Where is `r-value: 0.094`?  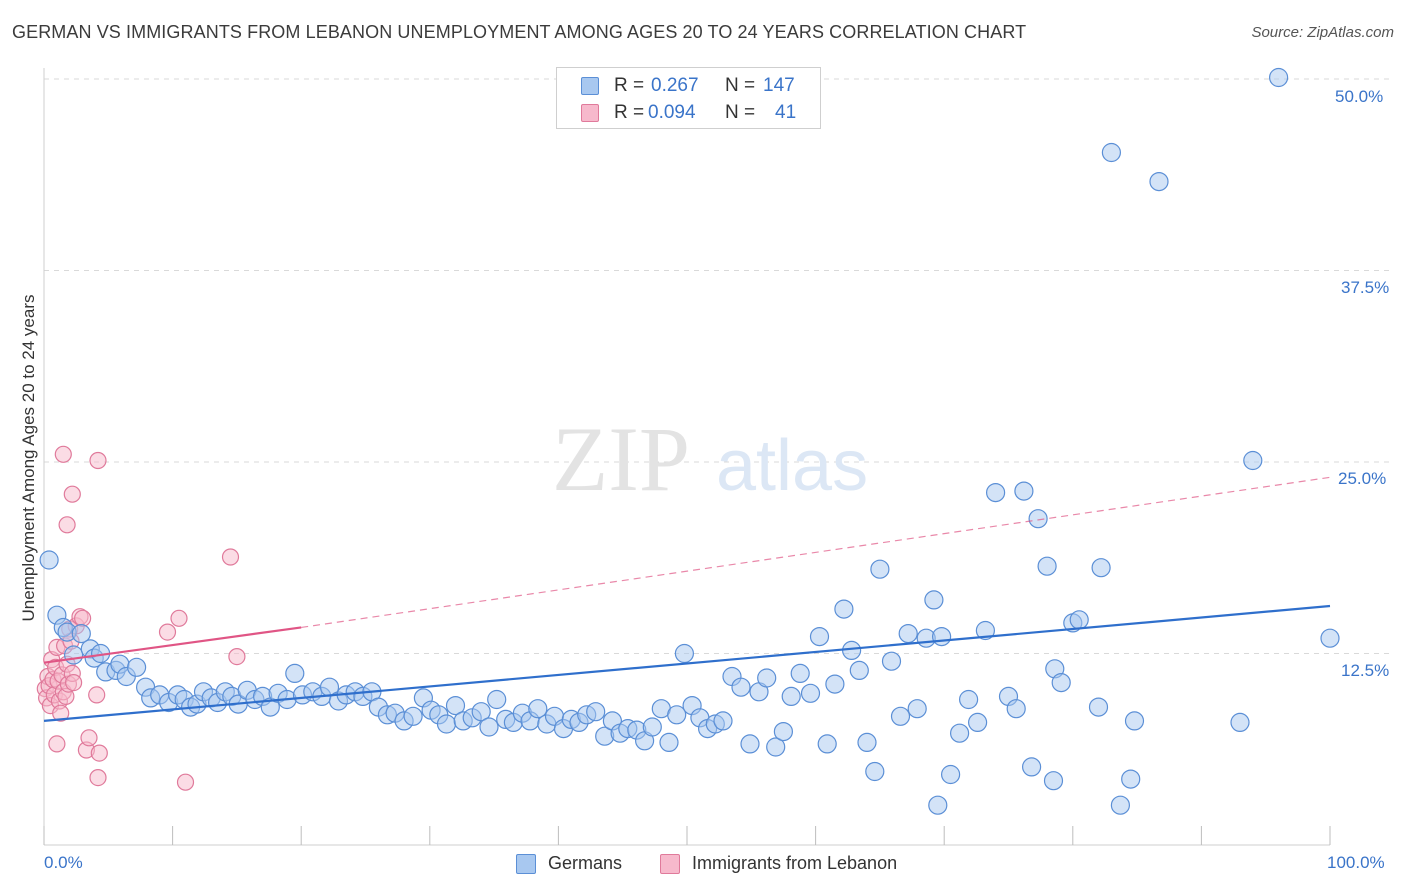 r-value: 0.094 is located at coordinates (672, 112).